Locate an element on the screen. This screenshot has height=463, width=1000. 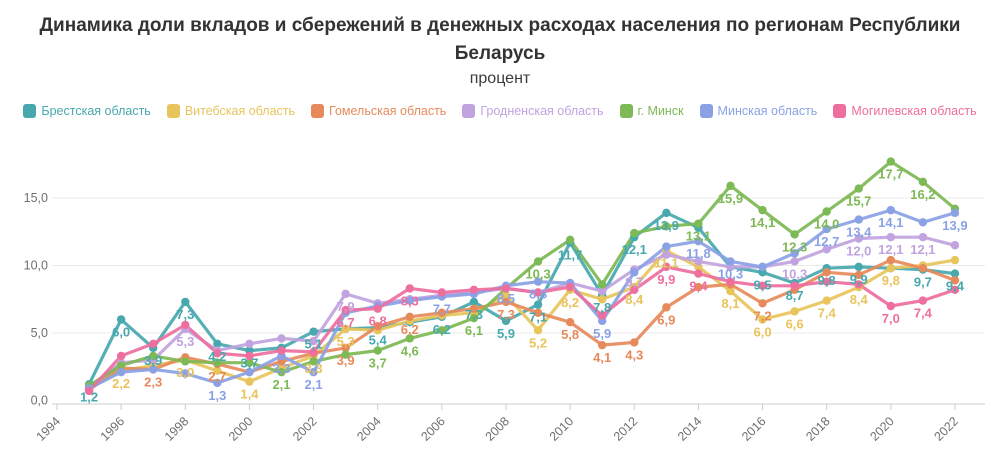
legend-item: Гродненская область is located at coordinates (533, 111).